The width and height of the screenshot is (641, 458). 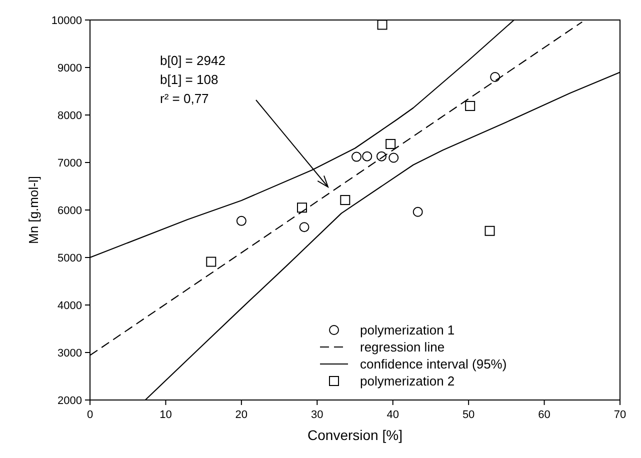 I want to click on legend-label: polymerization 1, so click(x=407, y=330).